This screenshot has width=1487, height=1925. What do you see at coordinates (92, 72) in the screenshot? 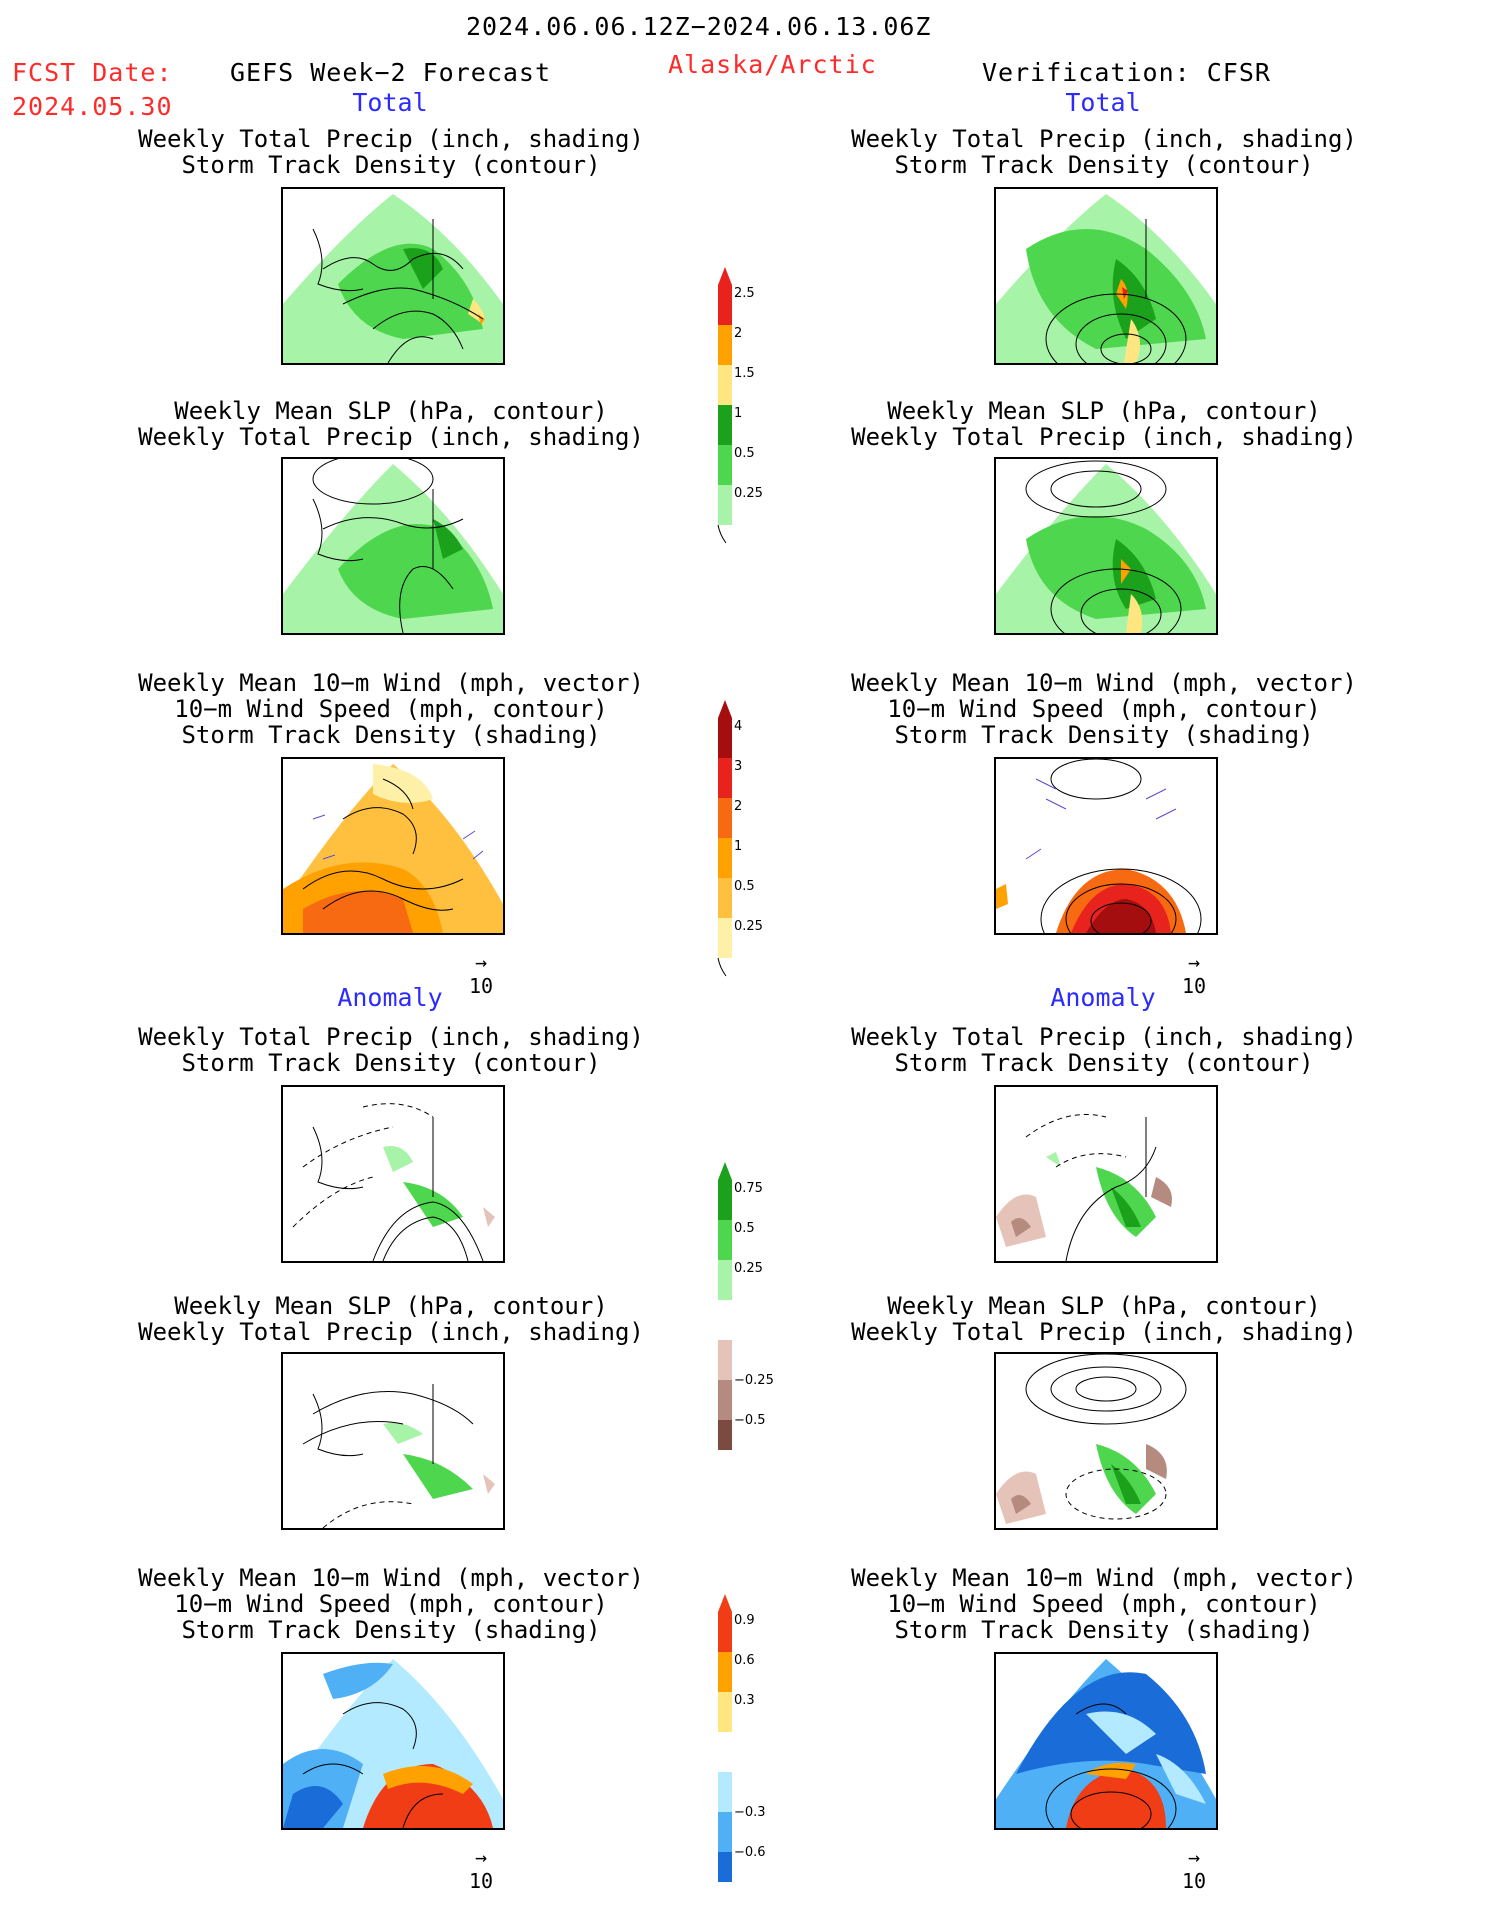
I see `fcst-date-label: FCST Date:` at bounding box center [92, 72].